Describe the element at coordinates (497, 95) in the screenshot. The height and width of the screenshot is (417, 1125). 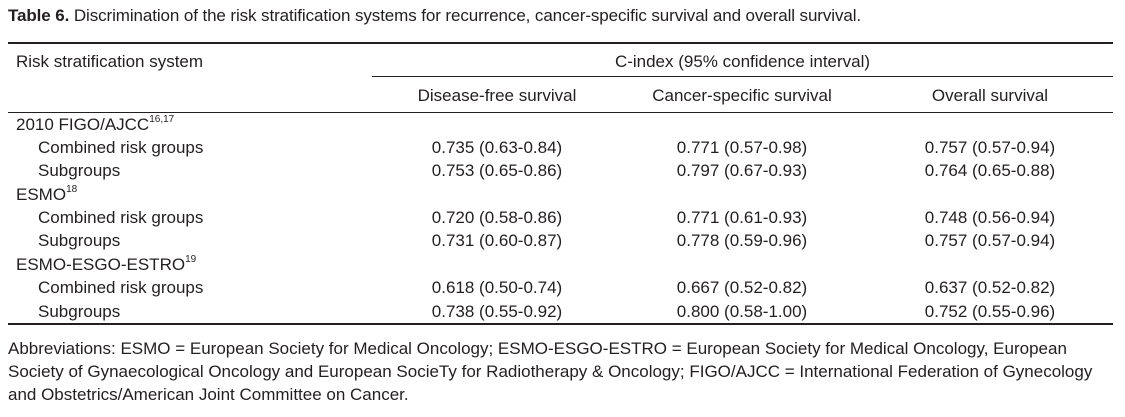
I see `column-header-disease-free: Disease-free survival` at that location.